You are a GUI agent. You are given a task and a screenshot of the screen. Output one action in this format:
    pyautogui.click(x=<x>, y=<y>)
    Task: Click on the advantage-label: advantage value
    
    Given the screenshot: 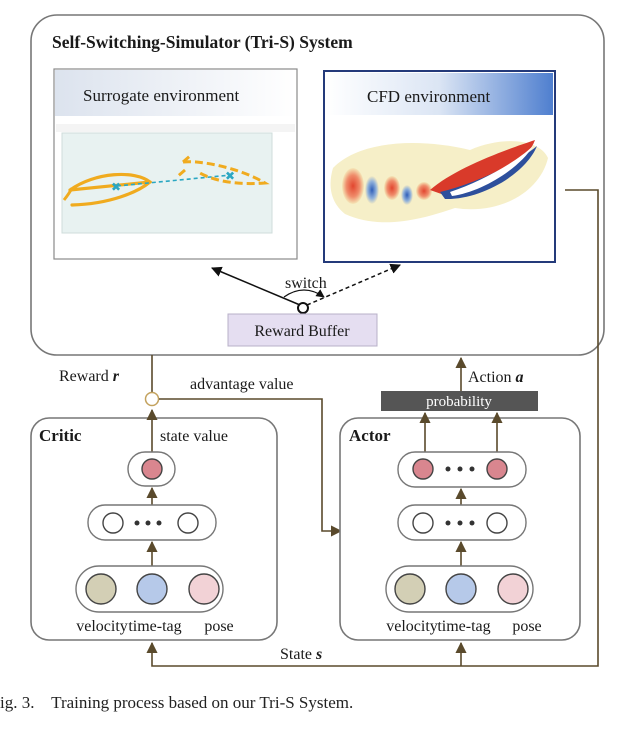 What is the action you would take?
    pyautogui.click(x=242, y=384)
    